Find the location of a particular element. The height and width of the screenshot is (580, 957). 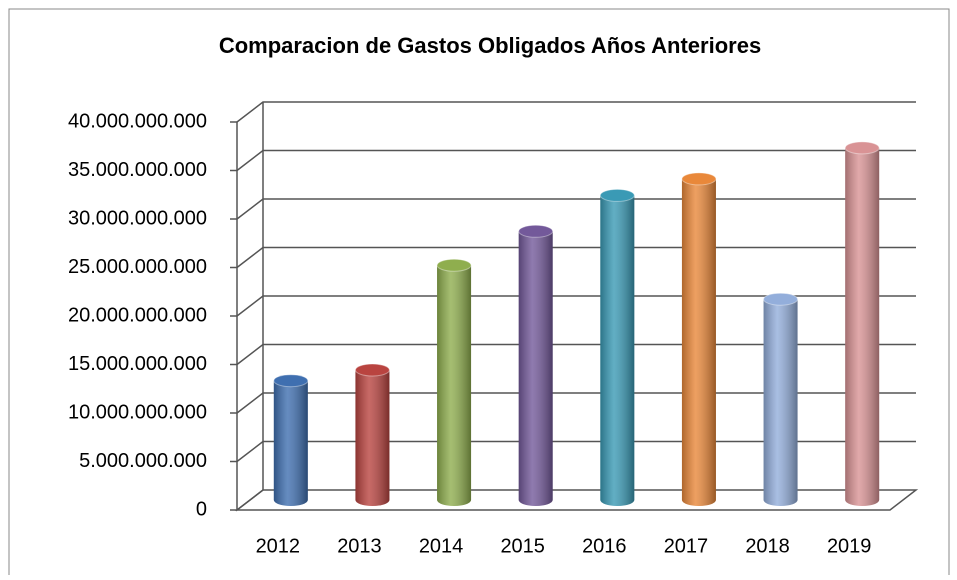

y-tick-label: 30.000.000.000 is located at coordinates (137, 218).